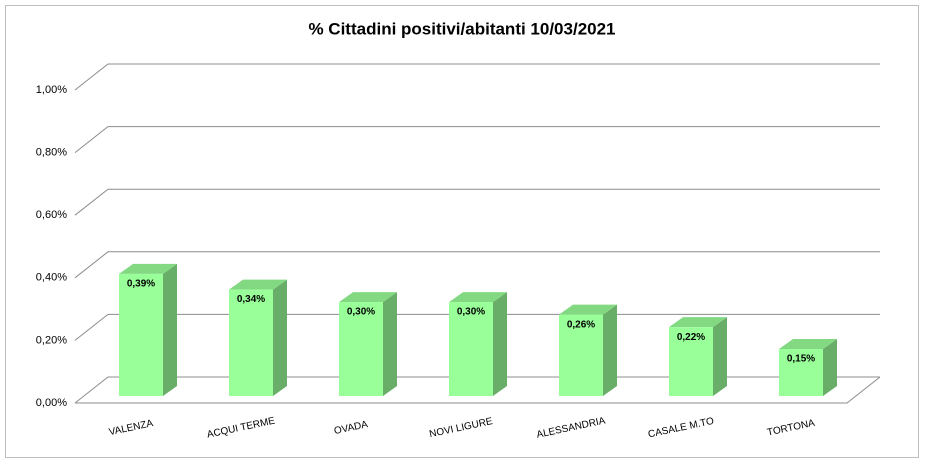  I want to click on y-tick-label: 0,20%, so click(51, 340).